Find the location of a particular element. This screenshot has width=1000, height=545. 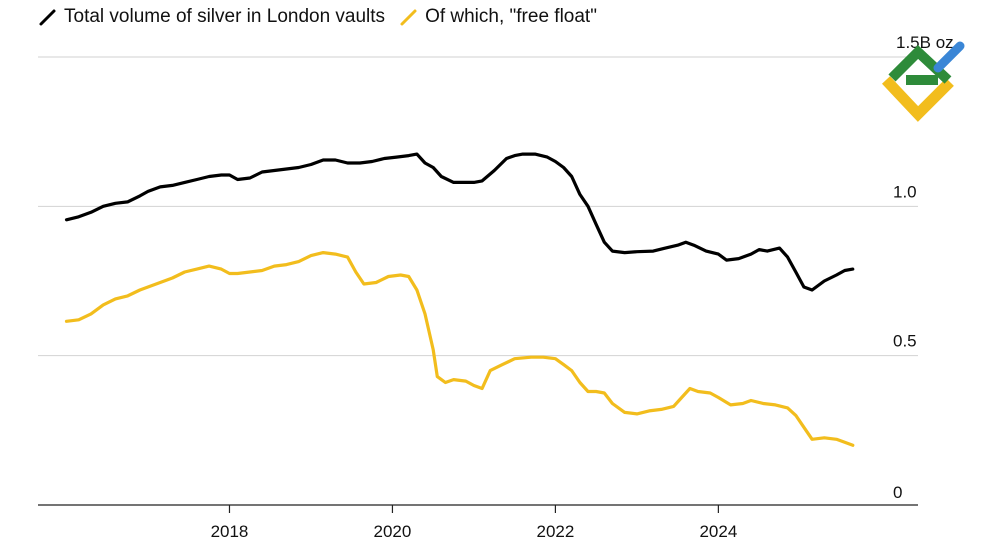

legend-swatch-free-float is located at coordinates (408, 17).